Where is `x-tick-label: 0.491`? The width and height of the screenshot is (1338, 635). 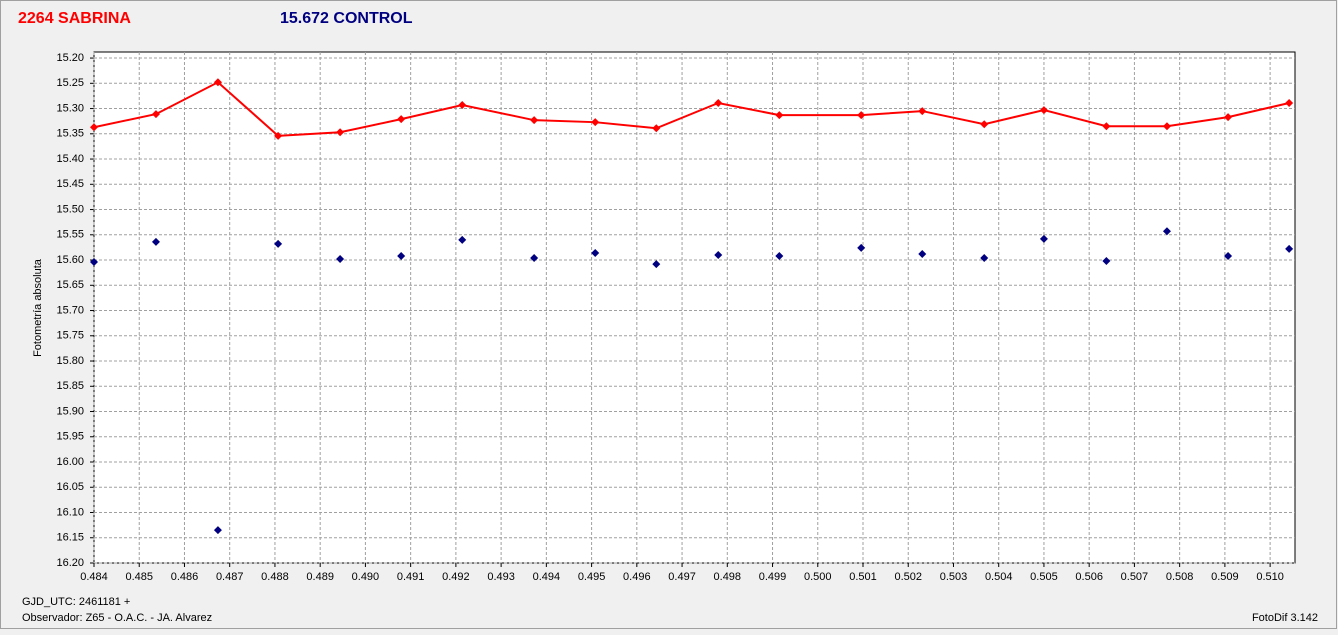
x-tick-label: 0.491 is located at coordinates (411, 577).